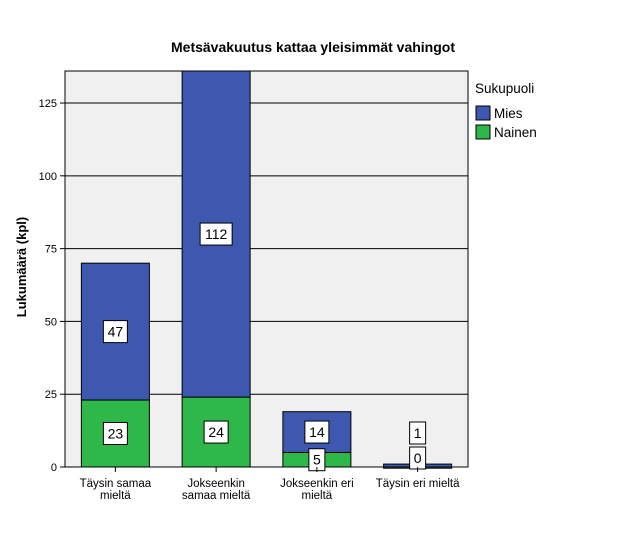  What do you see at coordinates (21, 267) in the screenshot?
I see `y-axis-label: Lukumäärä (kpl)` at bounding box center [21, 267].